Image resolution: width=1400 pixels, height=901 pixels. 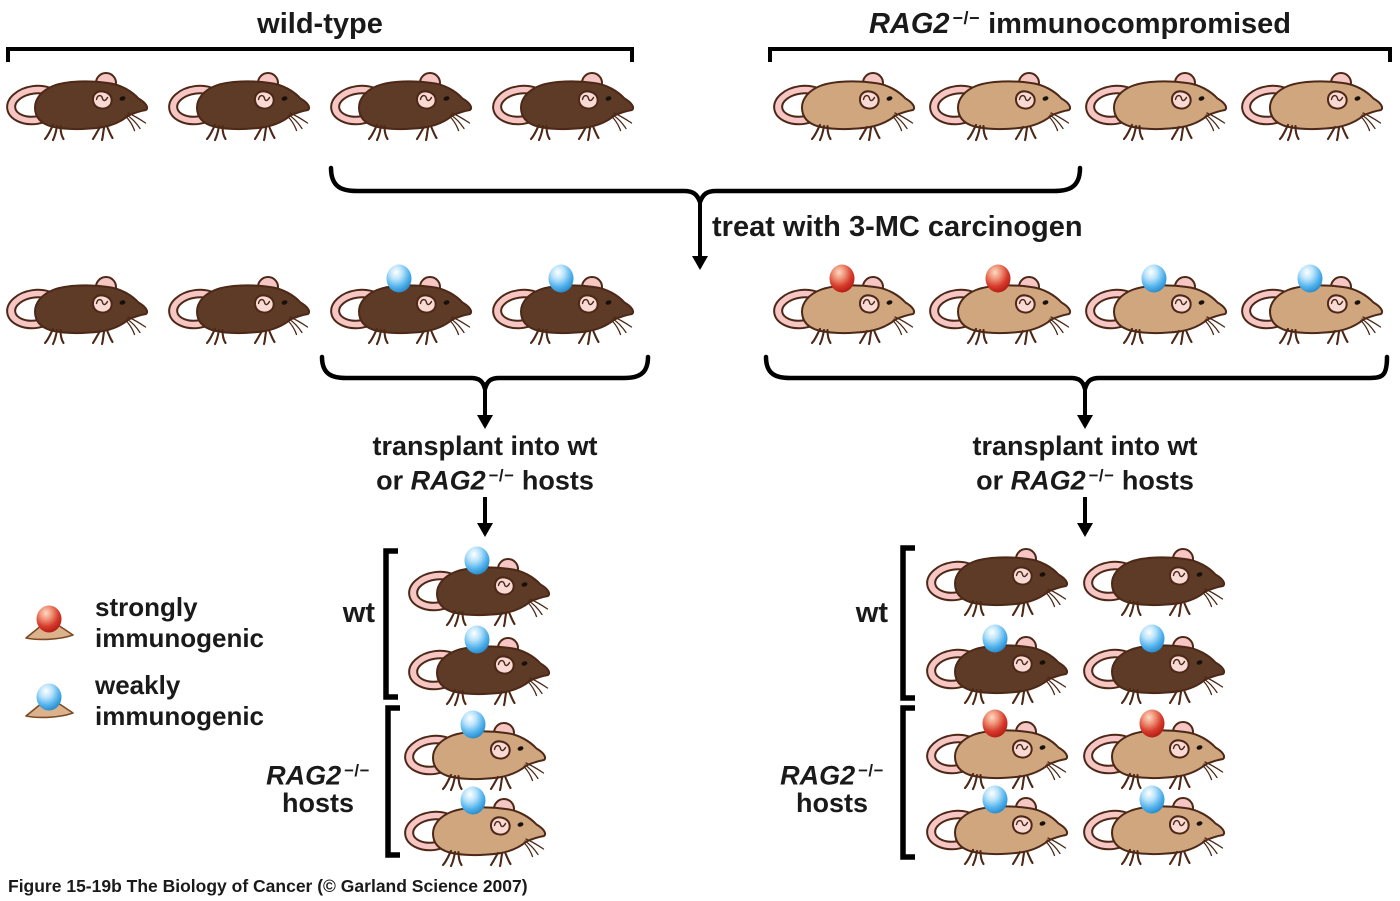 I want to click on legend-icon-svg, so click(x=49, y=623).